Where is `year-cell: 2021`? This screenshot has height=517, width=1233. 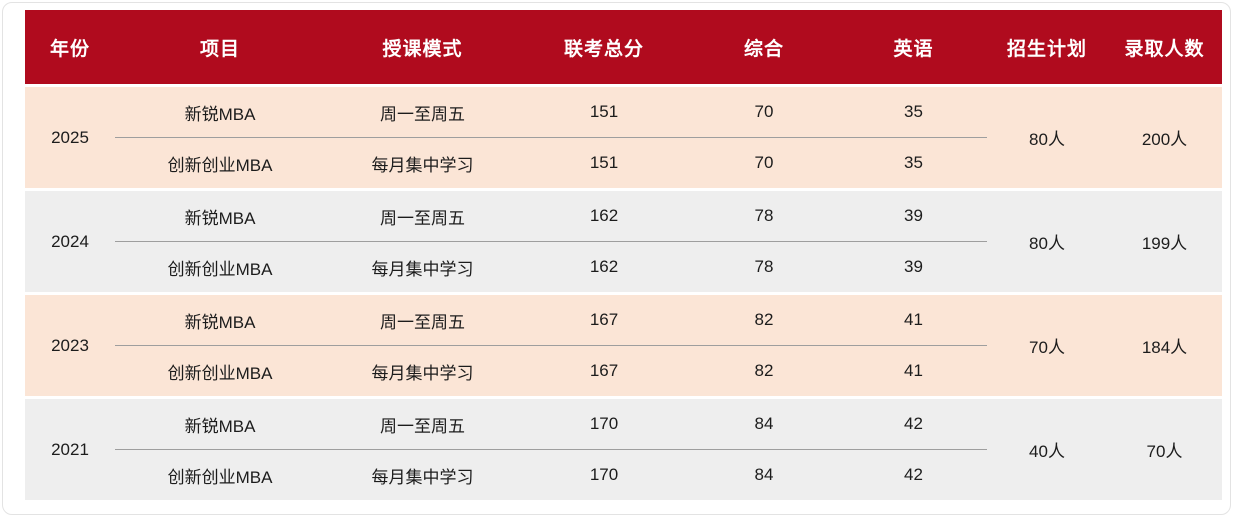
year-cell: 2021 is located at coordinates (70, 448).